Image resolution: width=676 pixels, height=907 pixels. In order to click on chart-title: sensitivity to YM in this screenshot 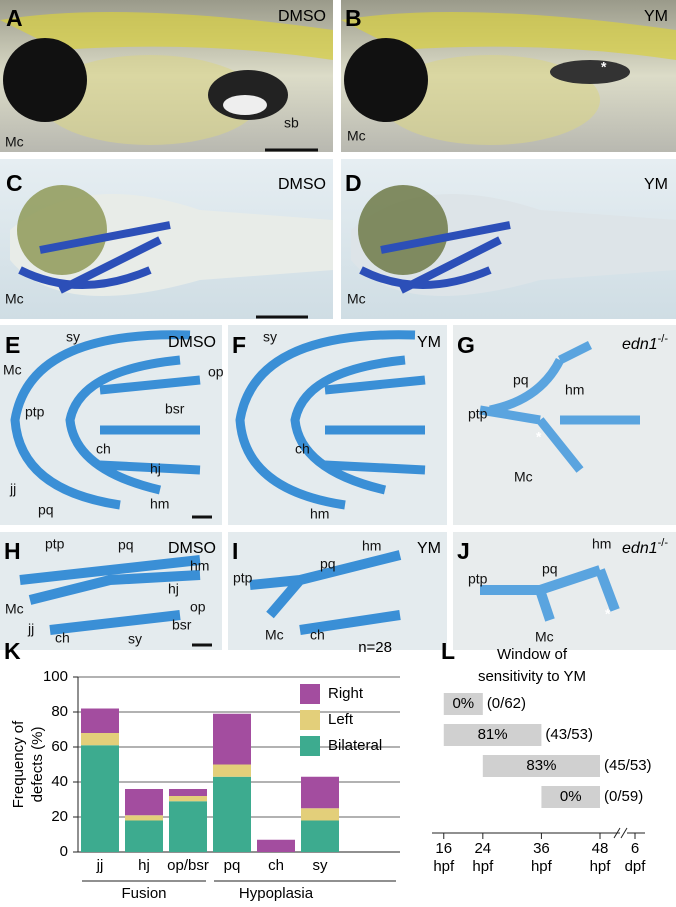, I will do `click(532, 676)`.